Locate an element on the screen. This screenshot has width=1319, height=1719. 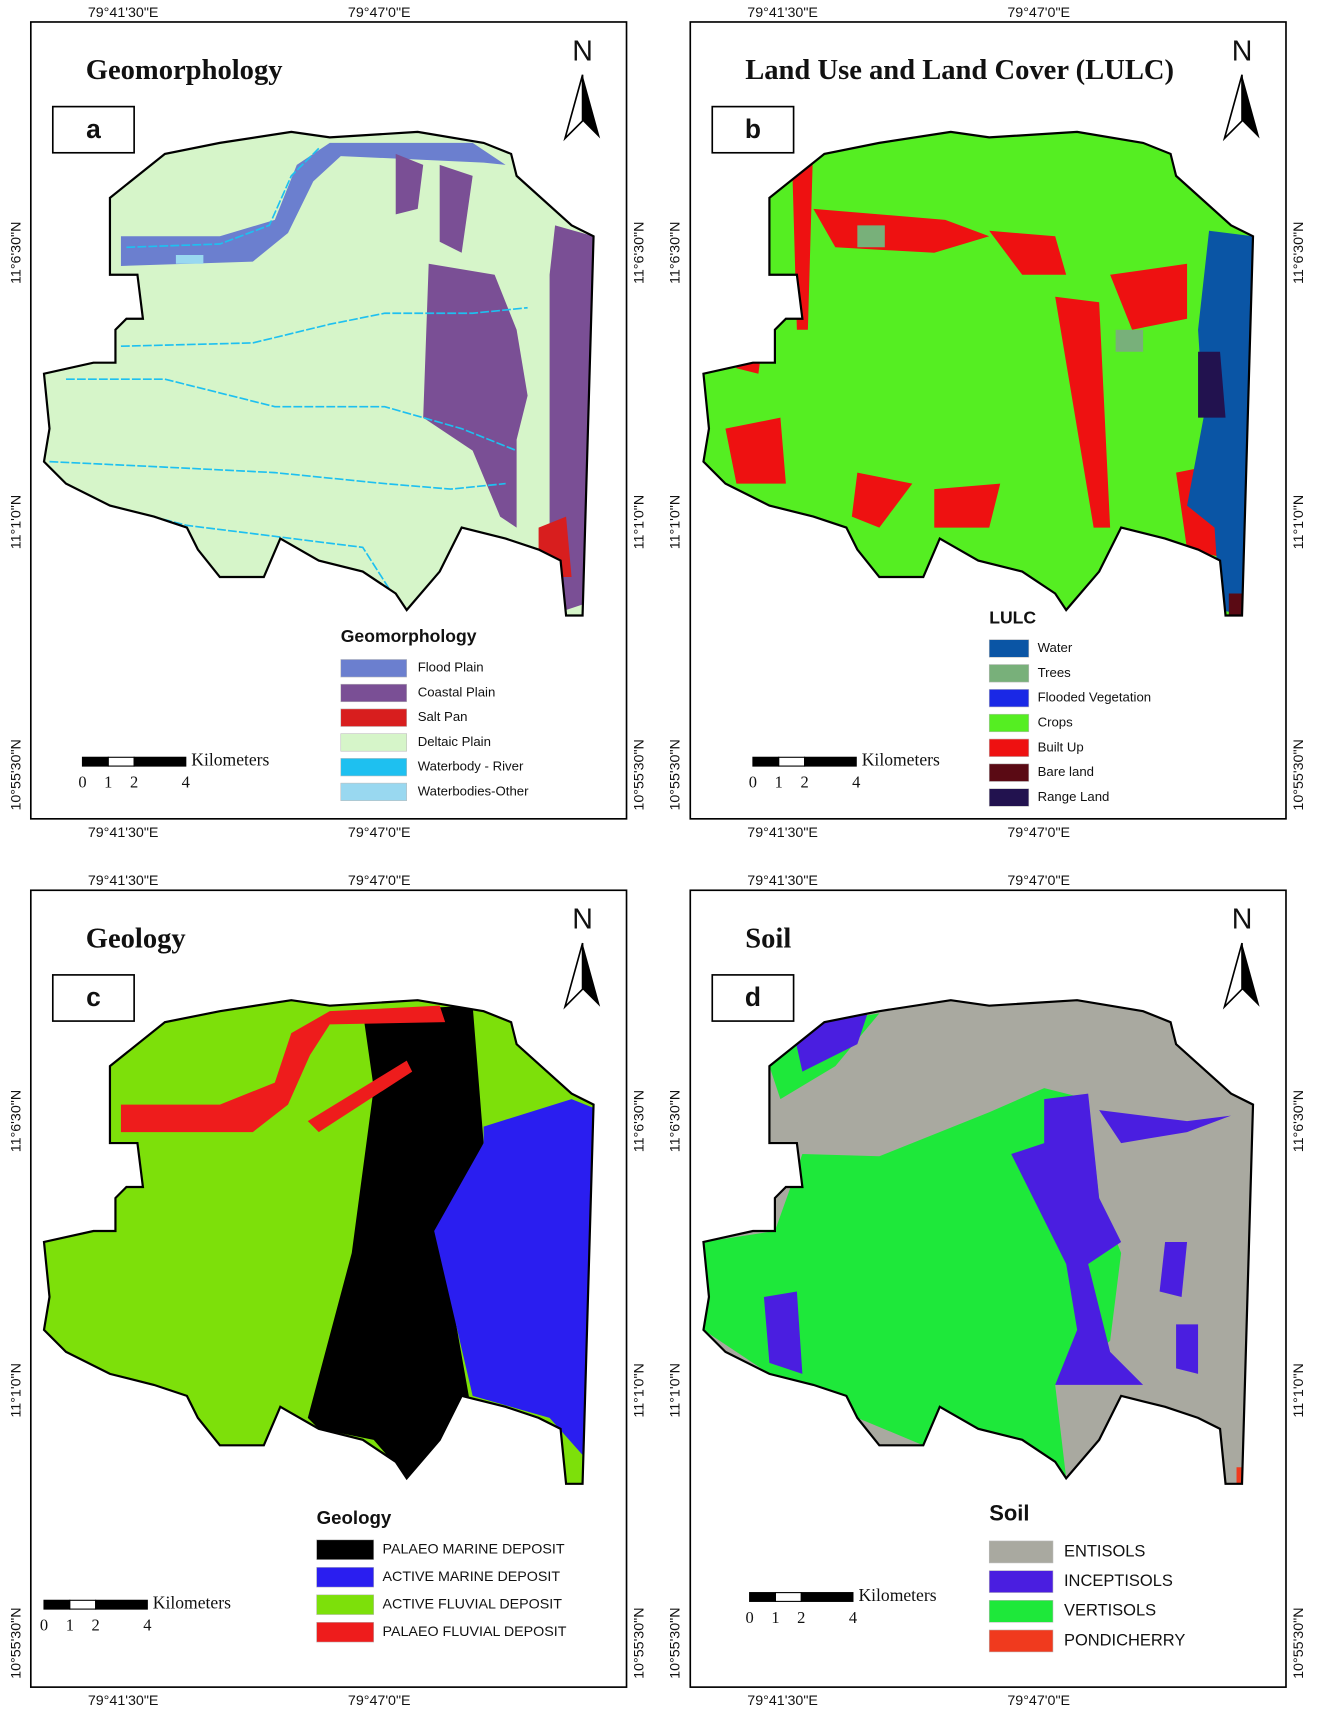
legend-label: Coastal Plain is located at coordinates (457, 691).